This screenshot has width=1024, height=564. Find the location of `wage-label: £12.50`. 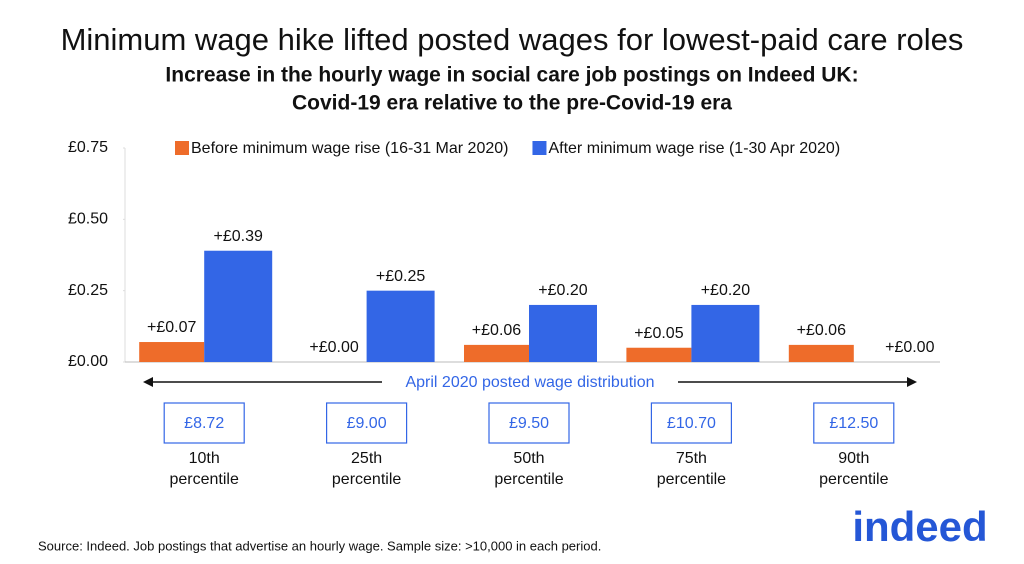

wage-label: £12.50 is located at coordinates (853, 423).